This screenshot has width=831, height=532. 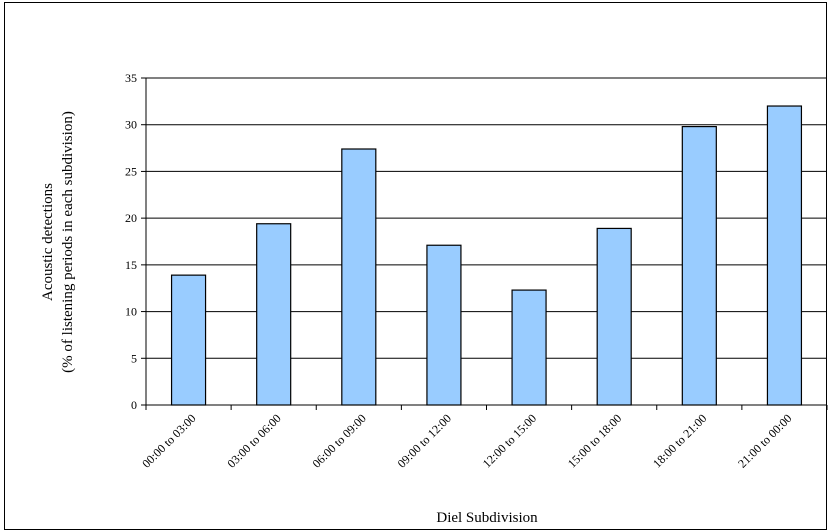 I want to click on y-tick-label: 0, so click(x=134, y=405).